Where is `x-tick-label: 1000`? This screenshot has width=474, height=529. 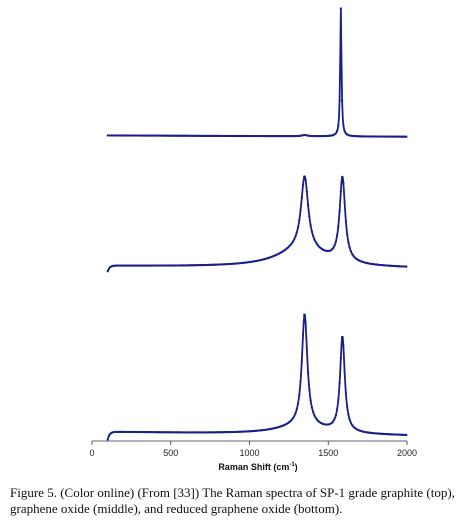
x-tick-label: 1000 is located at coordinates (249, 453).